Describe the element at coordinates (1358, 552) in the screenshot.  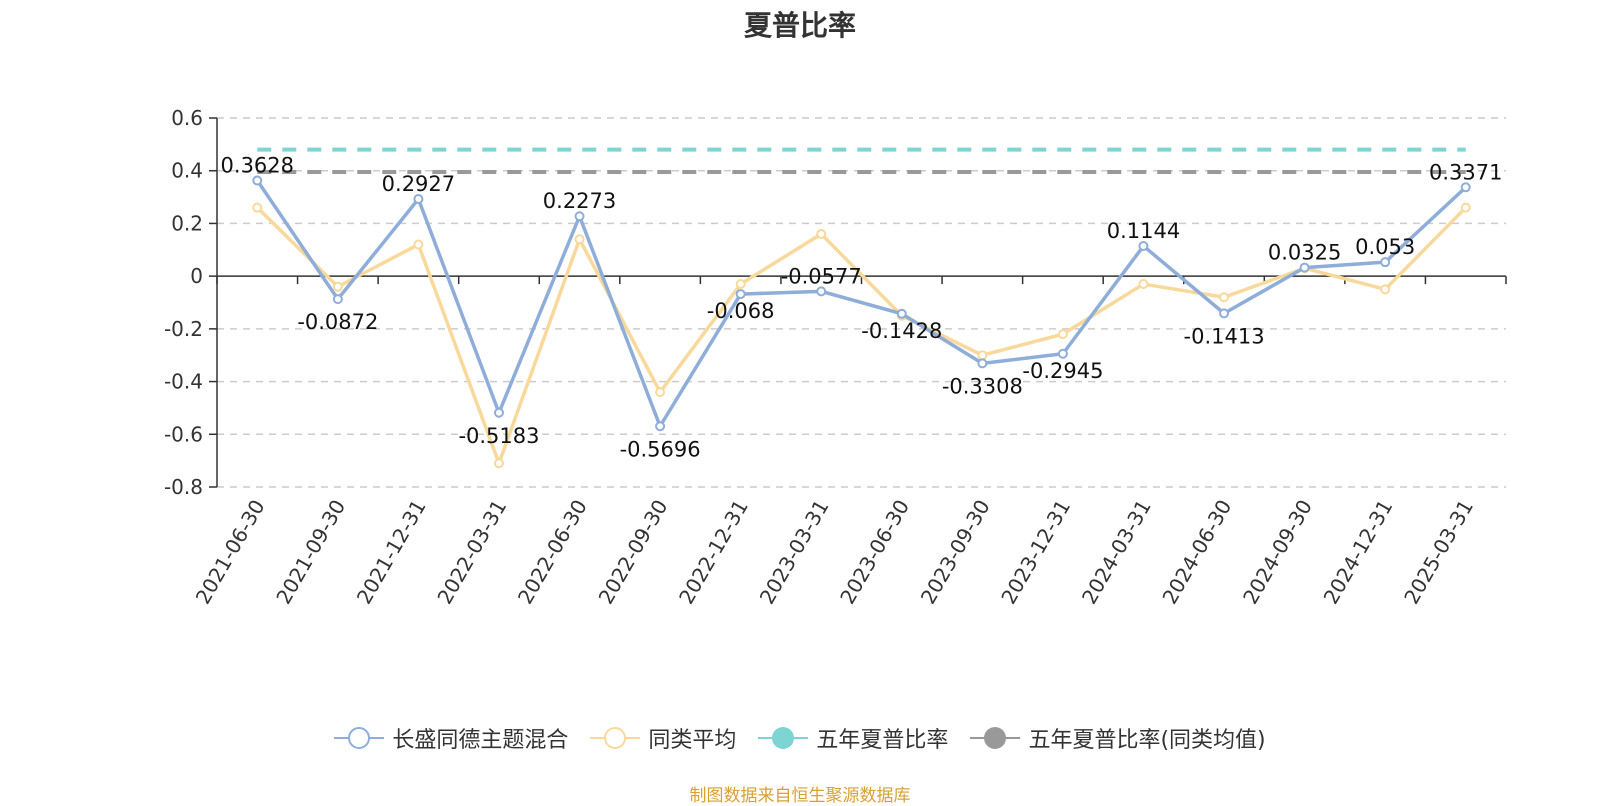
I see `x-tick-label: 2024-12-31` at that location.